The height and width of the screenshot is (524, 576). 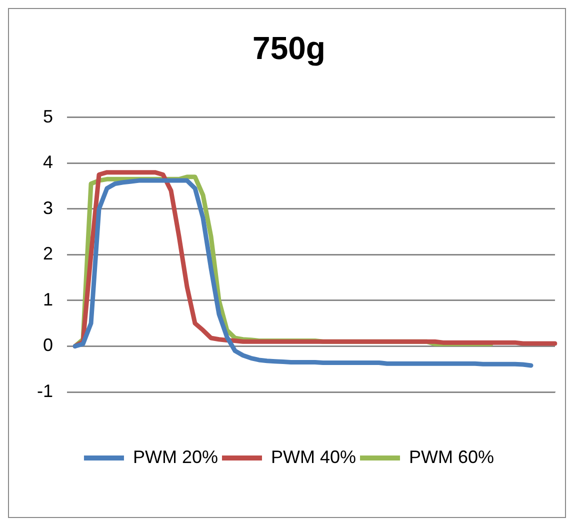 What do you see at coordinates (313, 456) in the screenshot?
I see `legend-label: PWM 40%` at bounding box center [313, 456].